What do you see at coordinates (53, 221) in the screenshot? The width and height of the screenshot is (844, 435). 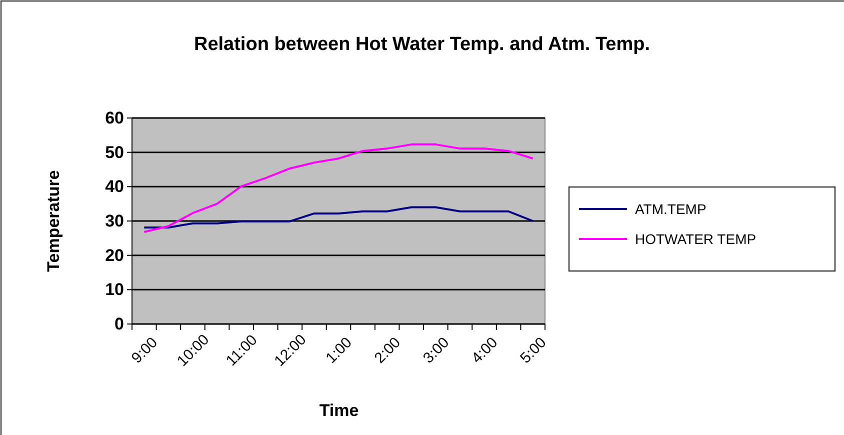 I see `y-axis-title: Temperature` at bounding box center [53, 221].